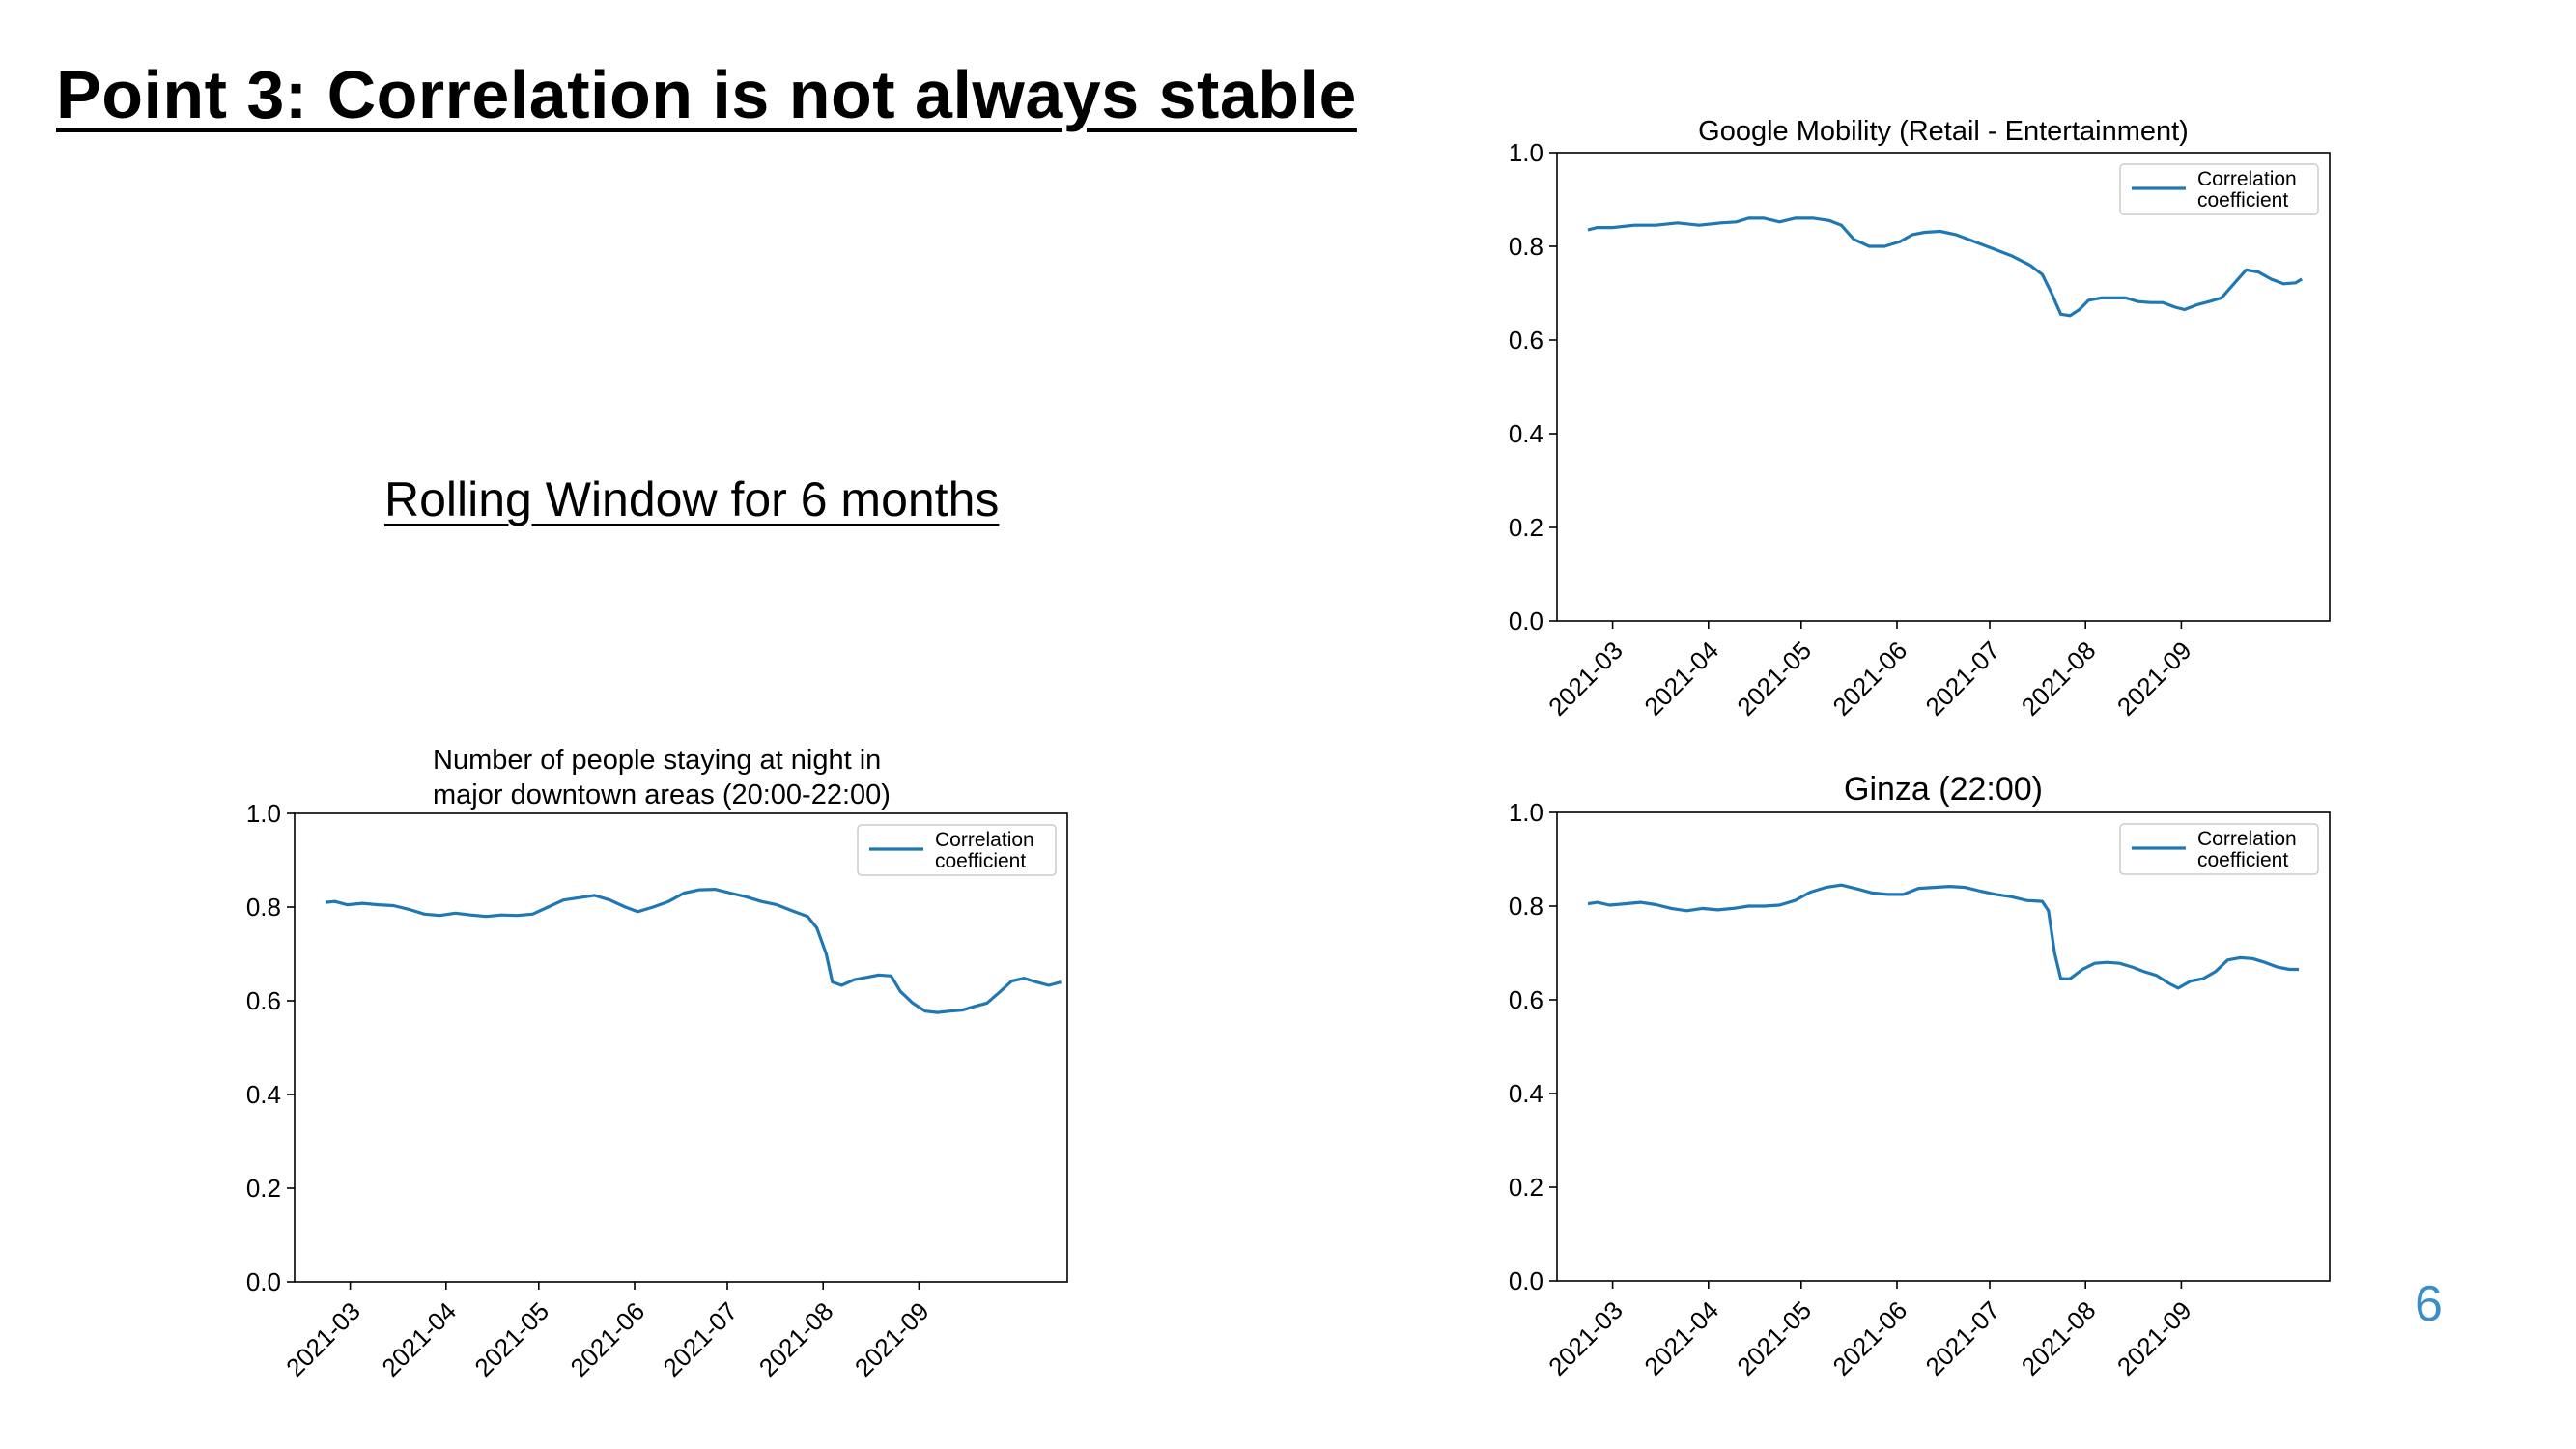 This screenshot has height=1449, width=2576. Describe the element at coordinates (1870, 1338) in the screenshot. I see `x-tick-label: 2021-06` at that location.